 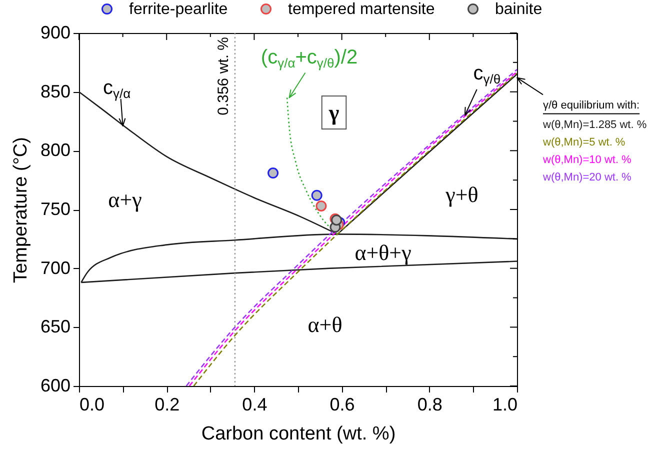 I want to click on legend-label: ferrite-pearlite, so click(x=178, y=9).